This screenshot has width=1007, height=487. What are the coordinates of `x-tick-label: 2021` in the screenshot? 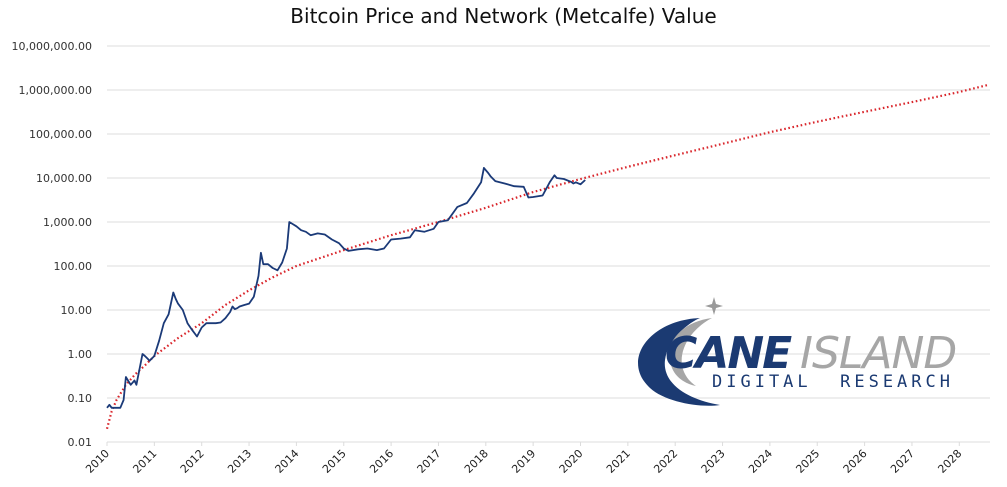 It's located at (618, 461).